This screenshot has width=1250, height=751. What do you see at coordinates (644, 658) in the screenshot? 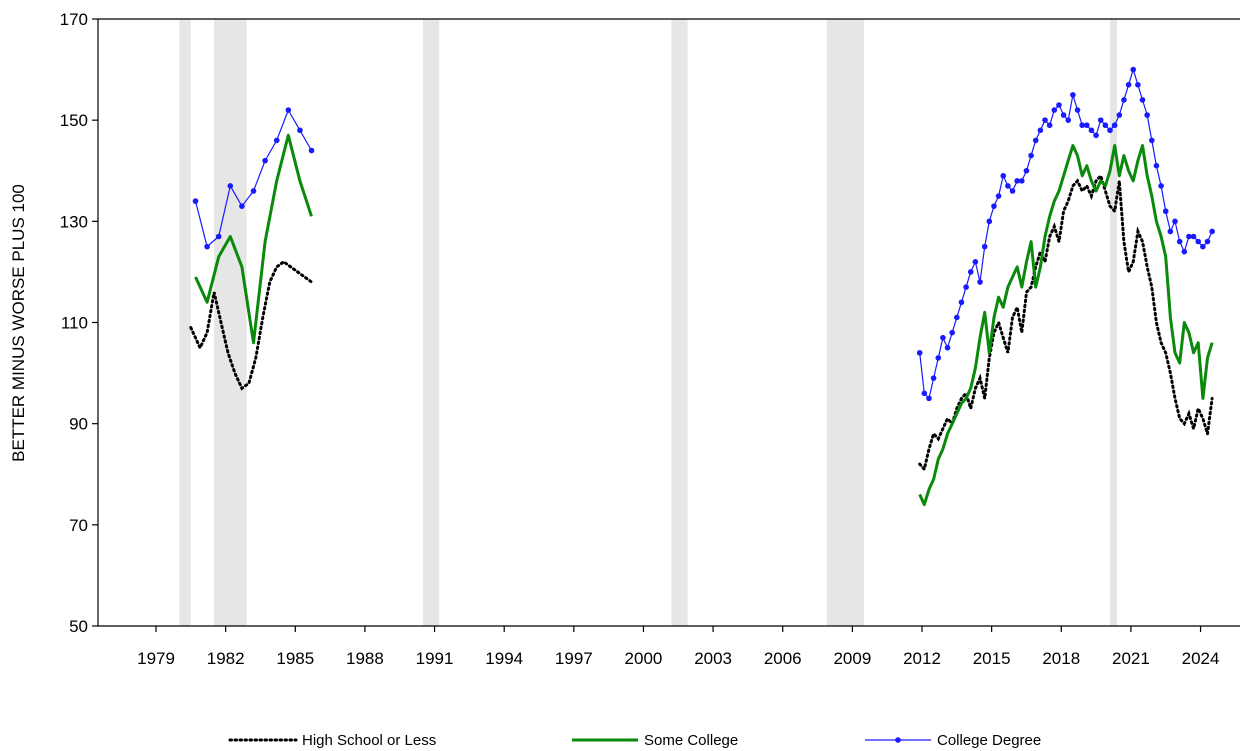
I see `x-tick-label: 2000` at bounding box center [644, 658].